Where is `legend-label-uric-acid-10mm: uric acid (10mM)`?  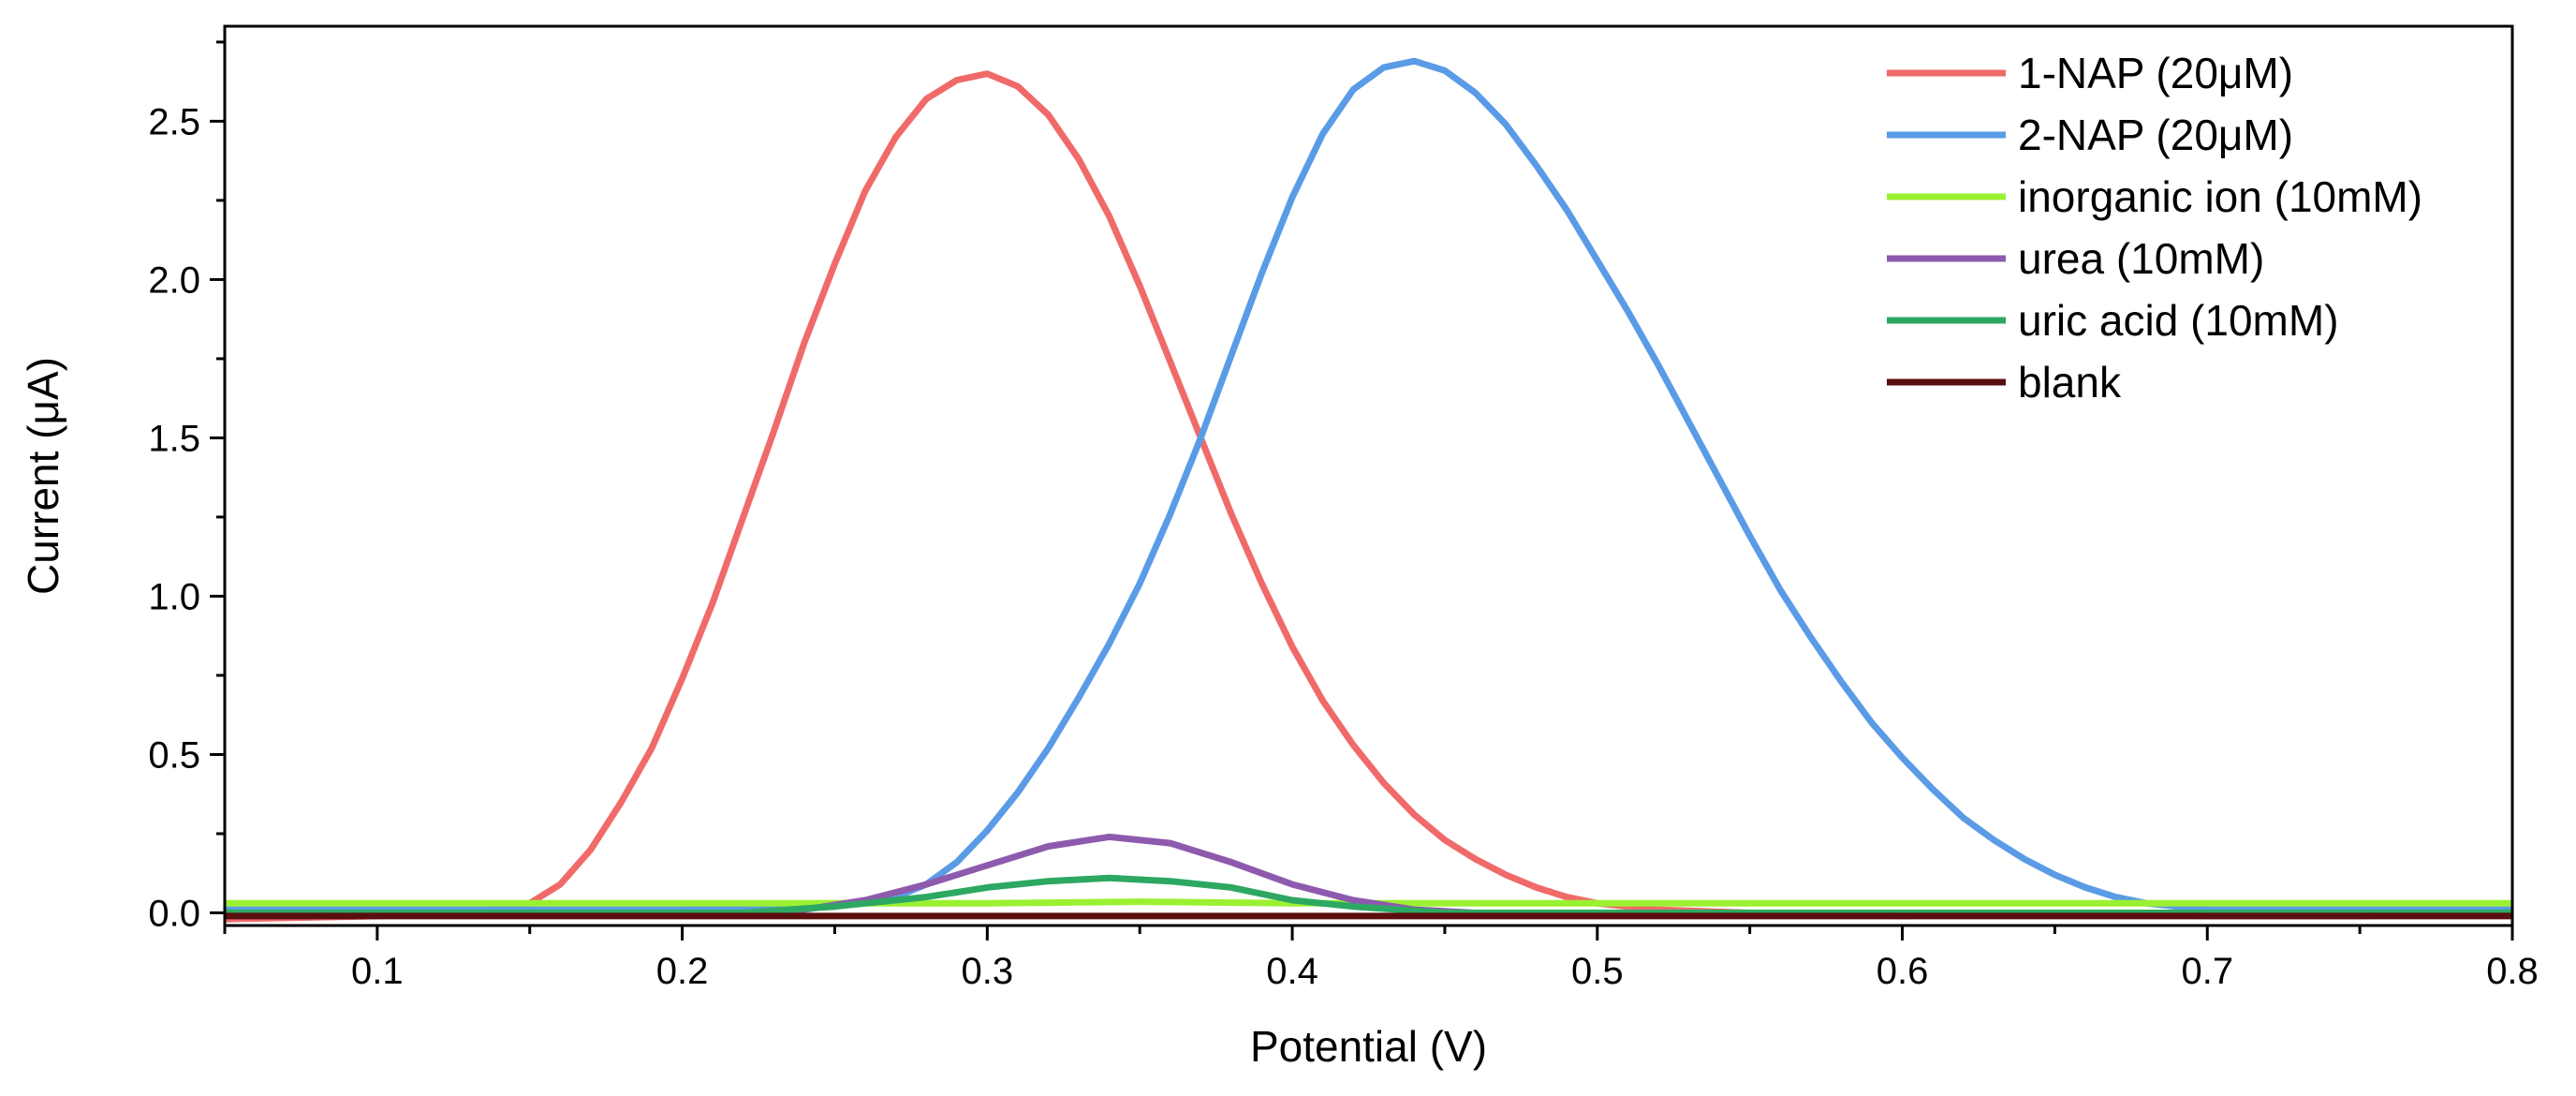 legend-label-uric-acid-10mm: uric acid (10mM) is located at coordinates (2178, 320).